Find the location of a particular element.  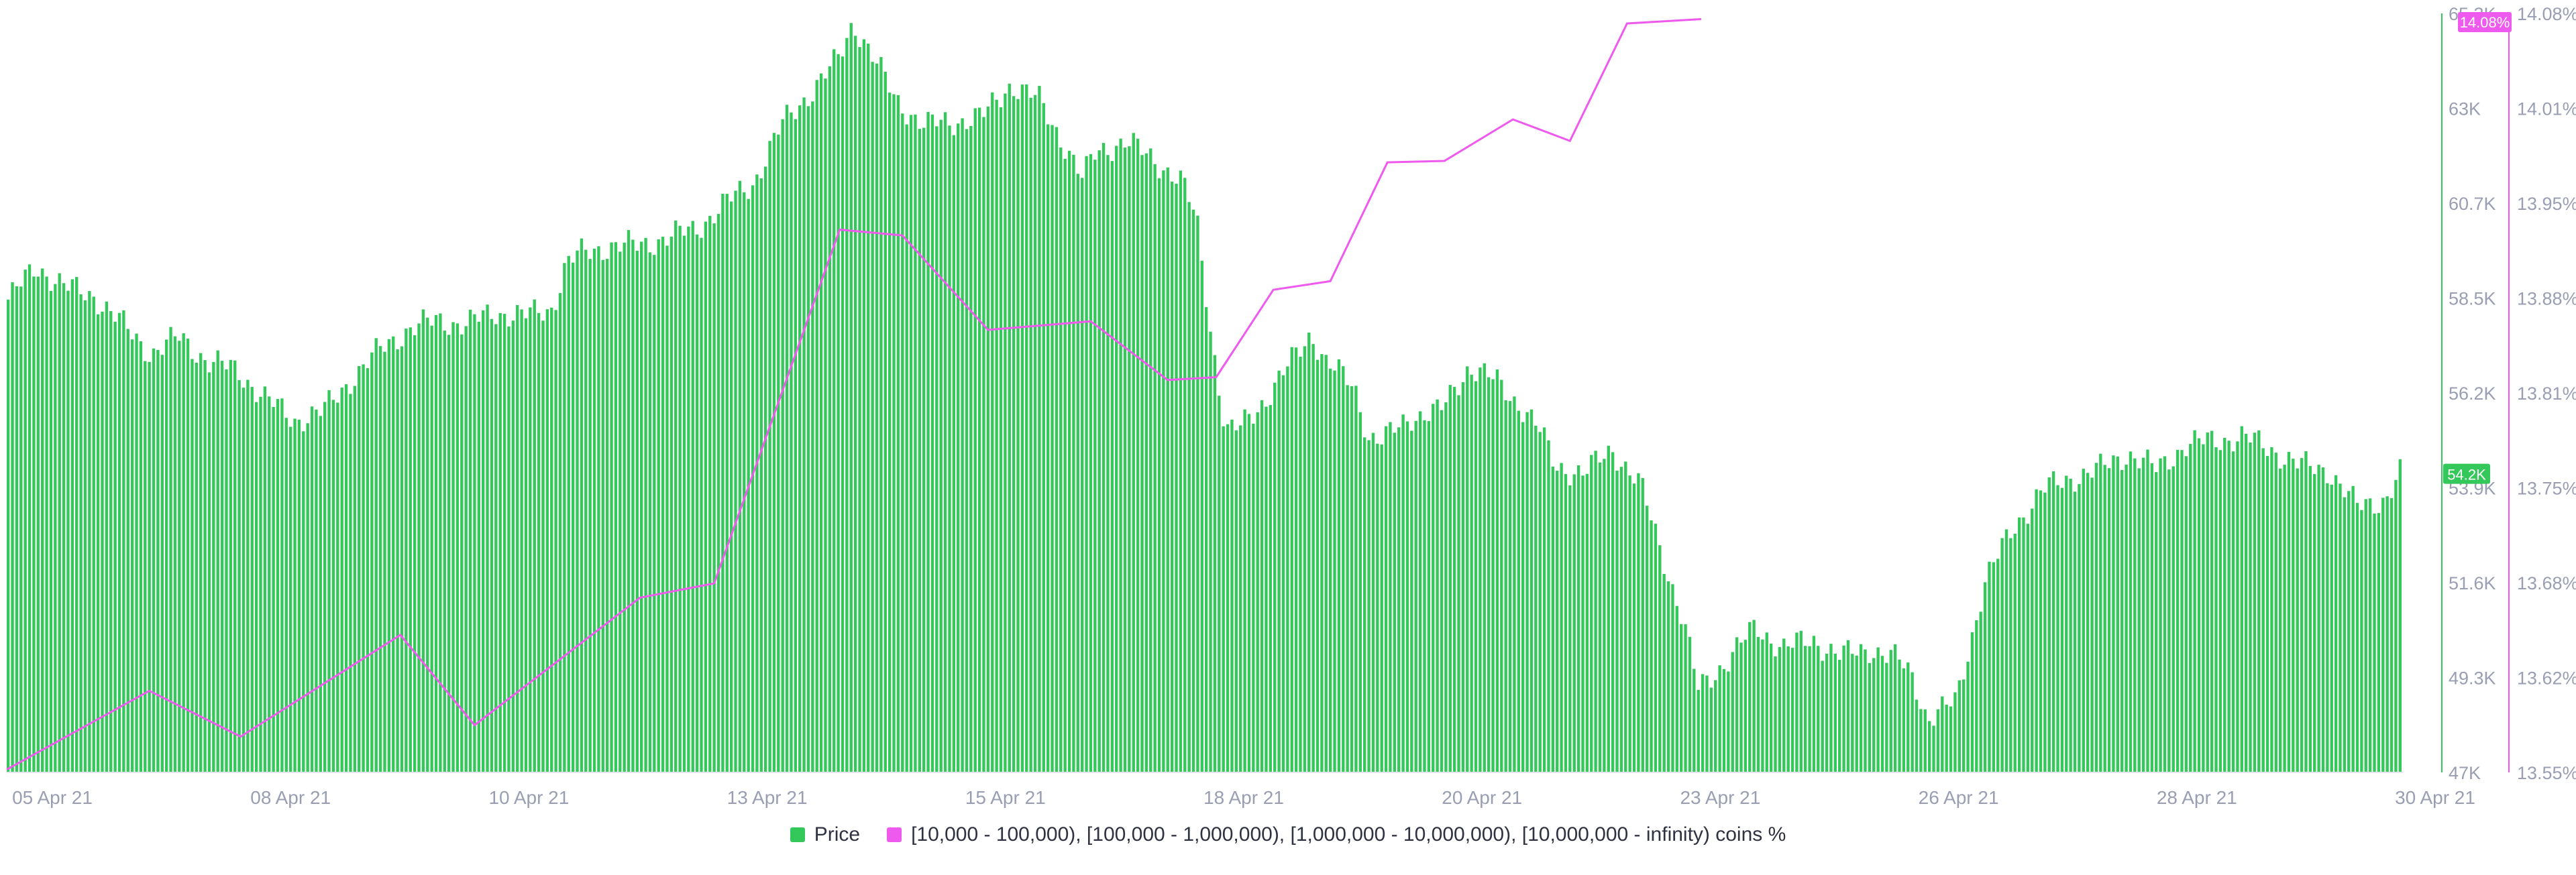

percent-tick-label: 13.62% is located at coordinates (2546, 678).